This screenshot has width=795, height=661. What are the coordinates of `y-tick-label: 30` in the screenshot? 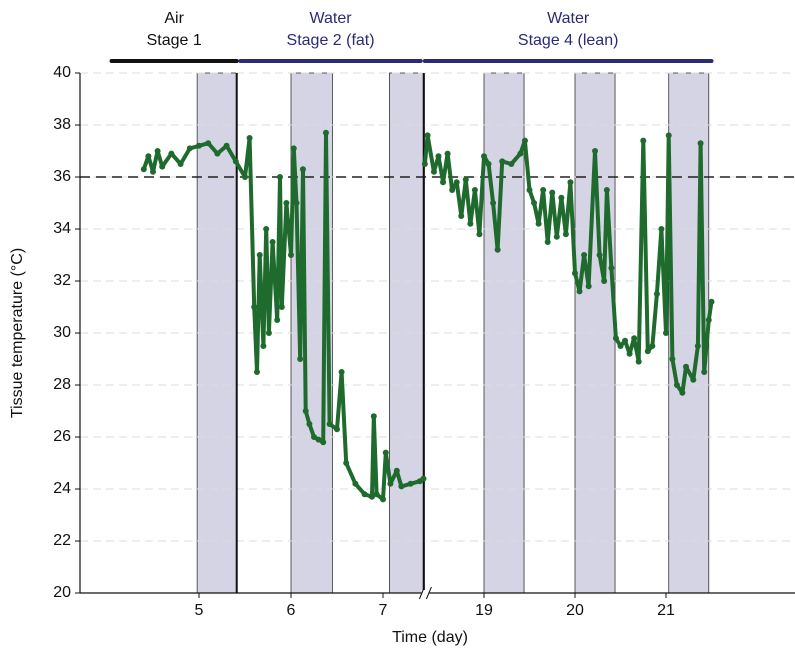 It's located at (62, 332).